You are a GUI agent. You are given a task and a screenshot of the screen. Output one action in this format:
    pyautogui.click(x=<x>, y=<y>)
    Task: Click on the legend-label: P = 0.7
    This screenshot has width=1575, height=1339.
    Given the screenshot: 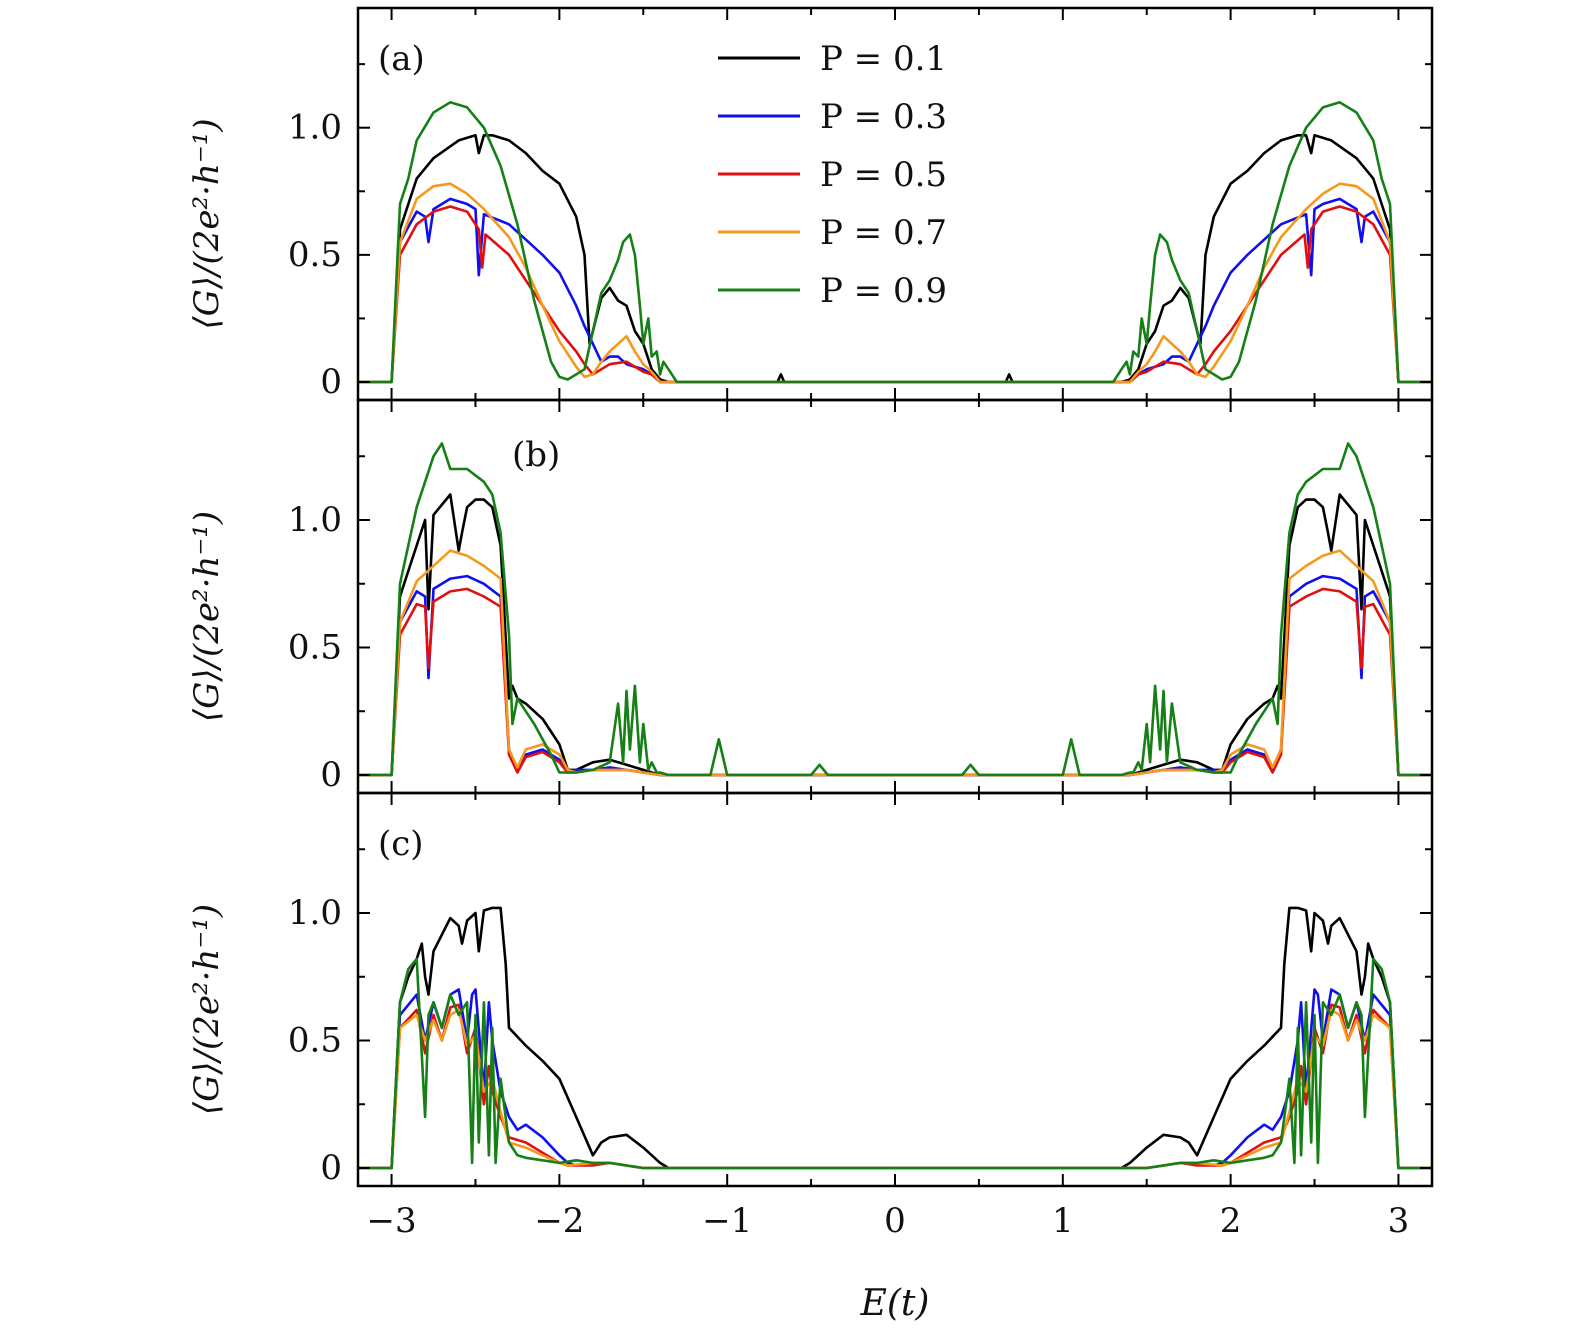 What is the action you would take?
    pyautogui.click(x=883, y=233)
    